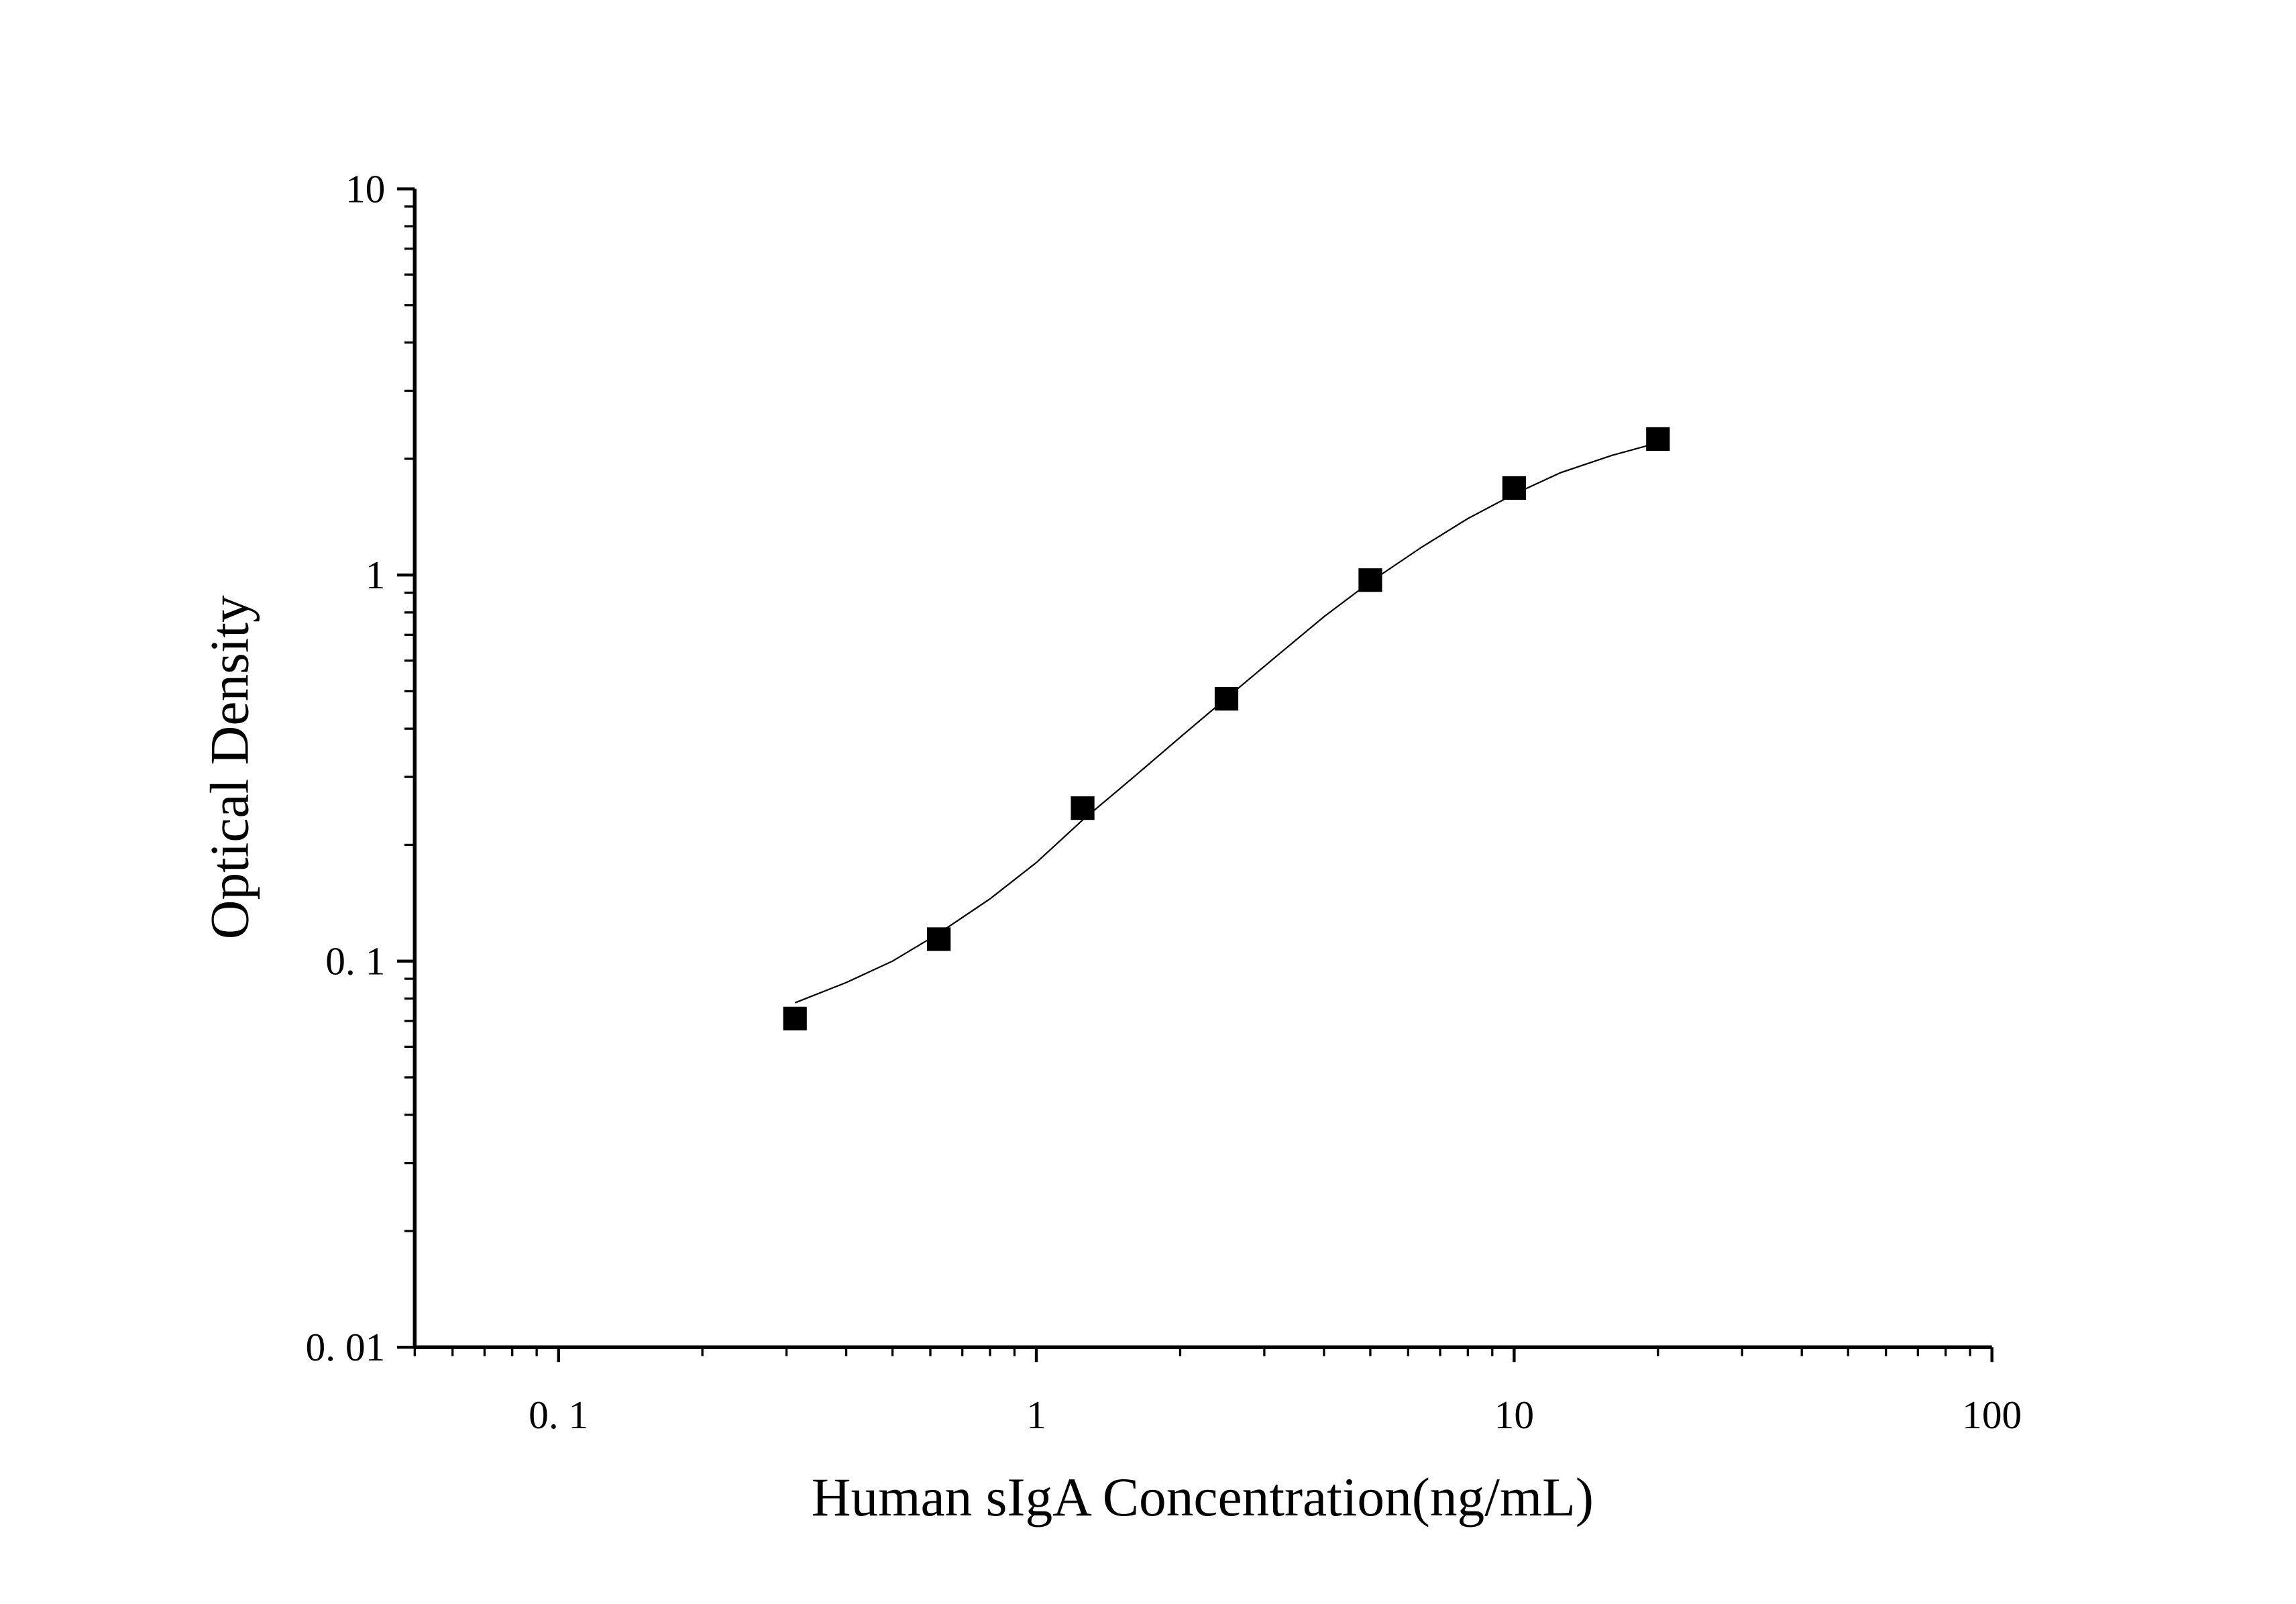  Describe the element at coordinates (1514, 1415) in the screenshot. I see `x-tick-label: 10` at that location.